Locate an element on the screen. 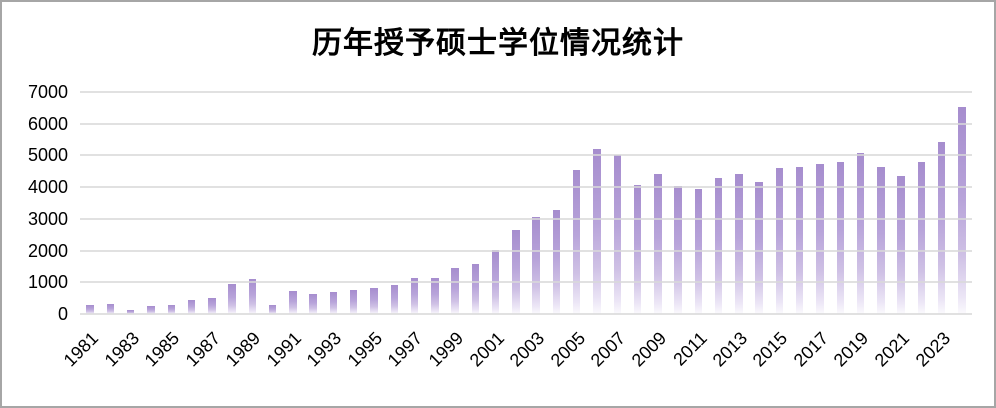 Image resolution: width=996 pixels, height=408 pixels. y-tick-label-1000: 1000 is located at coordinates (47, 282).